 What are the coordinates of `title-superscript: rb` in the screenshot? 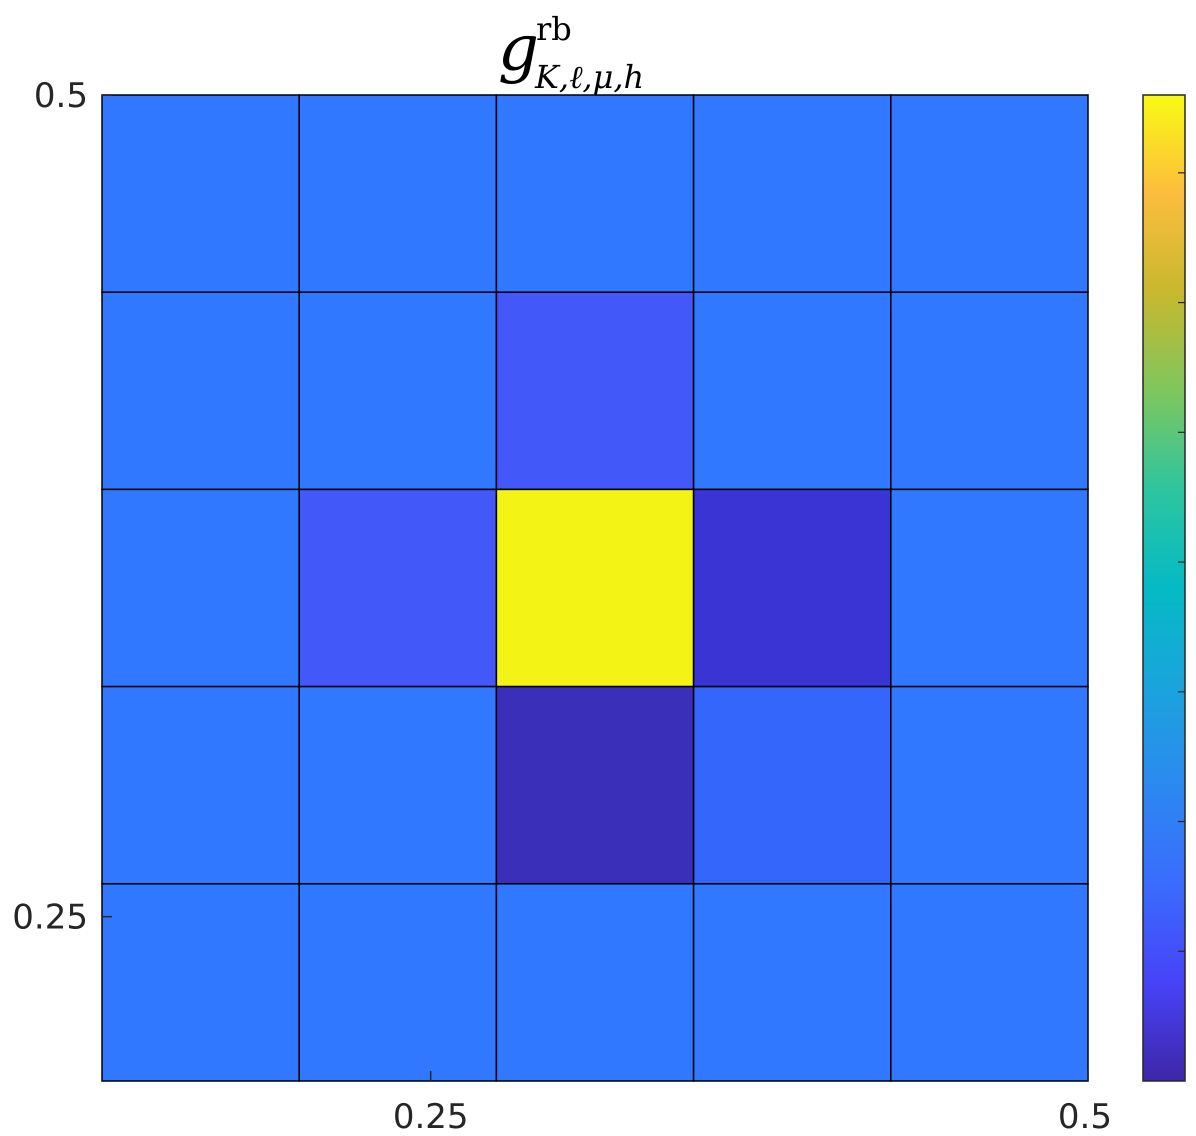 It's located at (554, 29).